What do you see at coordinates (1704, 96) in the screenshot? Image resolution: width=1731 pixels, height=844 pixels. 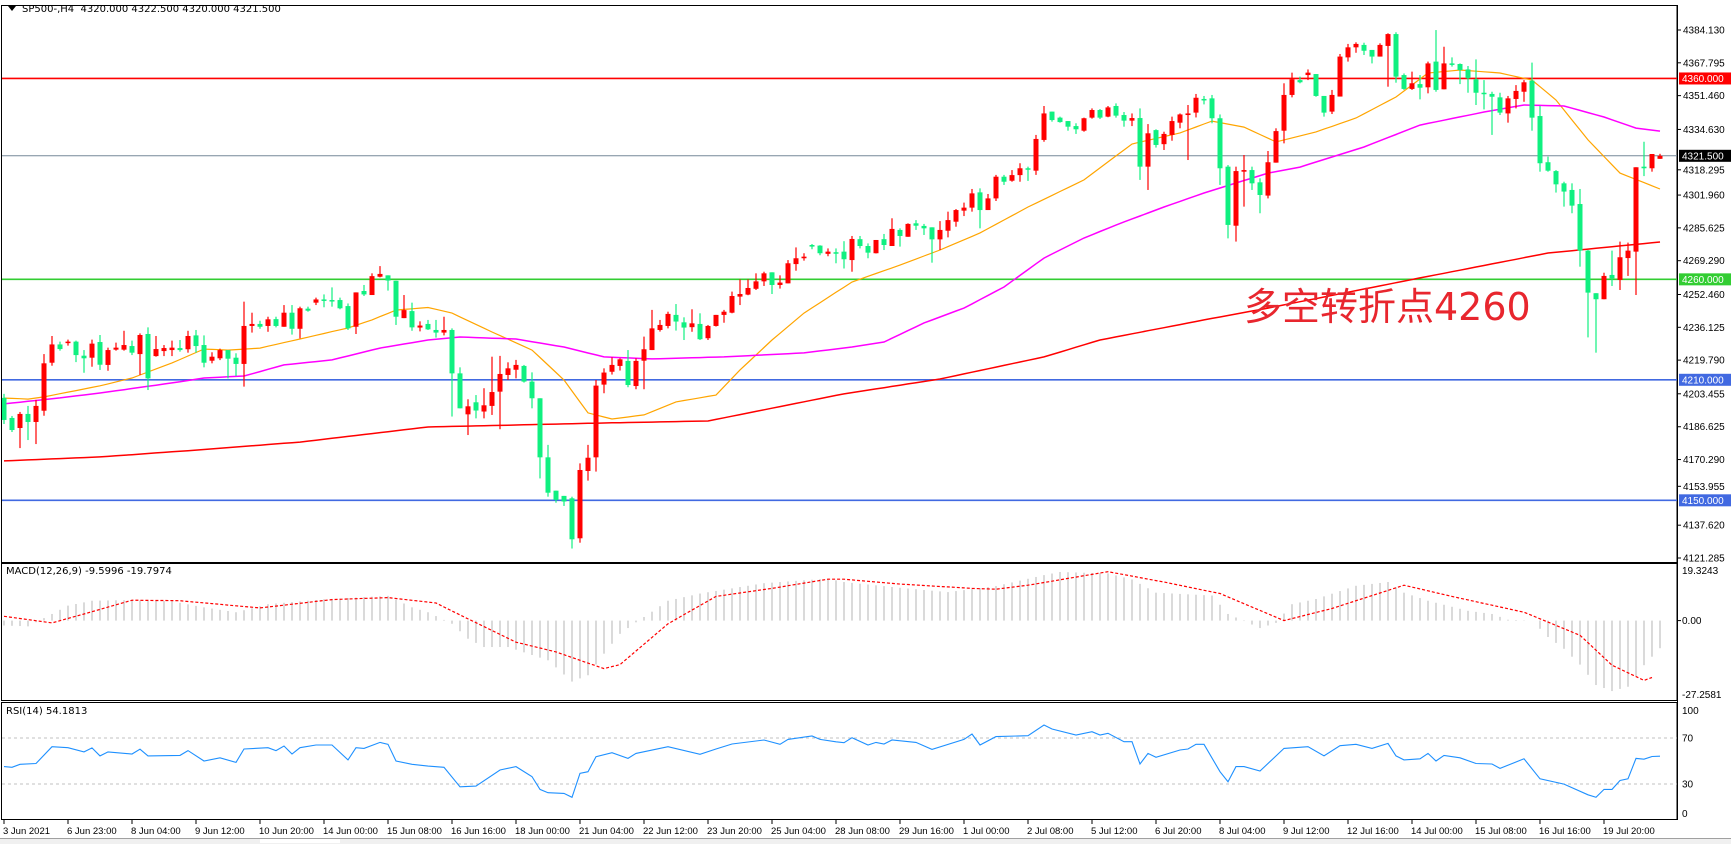 I see `price-tick-label: 4351.460` at bounding box center [1704, 96].